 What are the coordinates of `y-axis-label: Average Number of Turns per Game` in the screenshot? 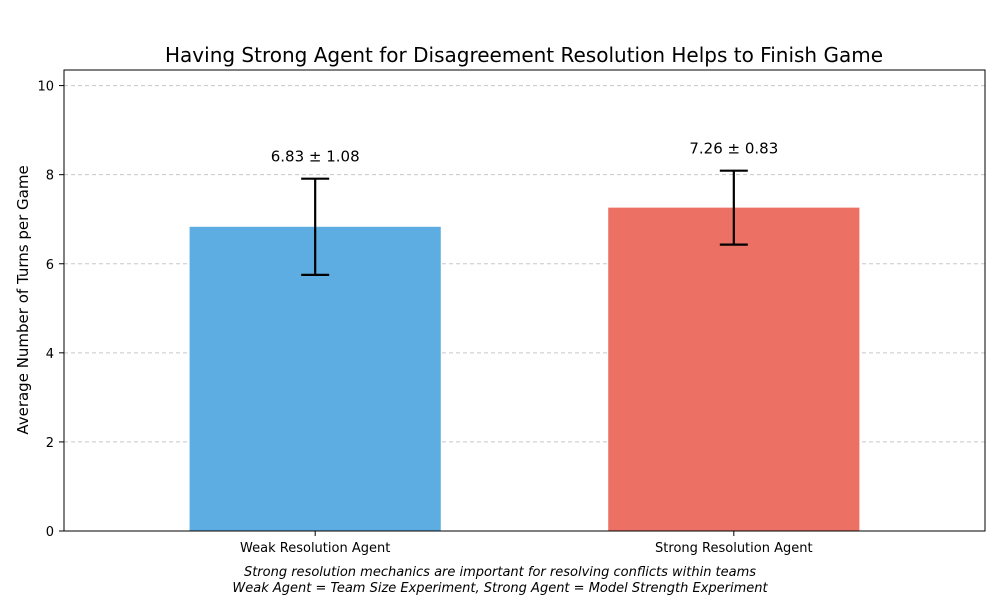 It's located at (23, 299).